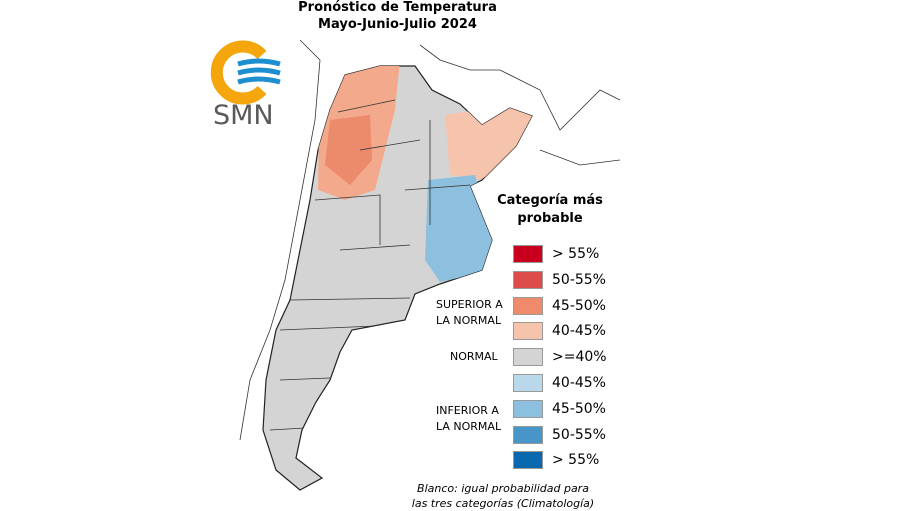  I want to click on province-borders, so click(370, 265).